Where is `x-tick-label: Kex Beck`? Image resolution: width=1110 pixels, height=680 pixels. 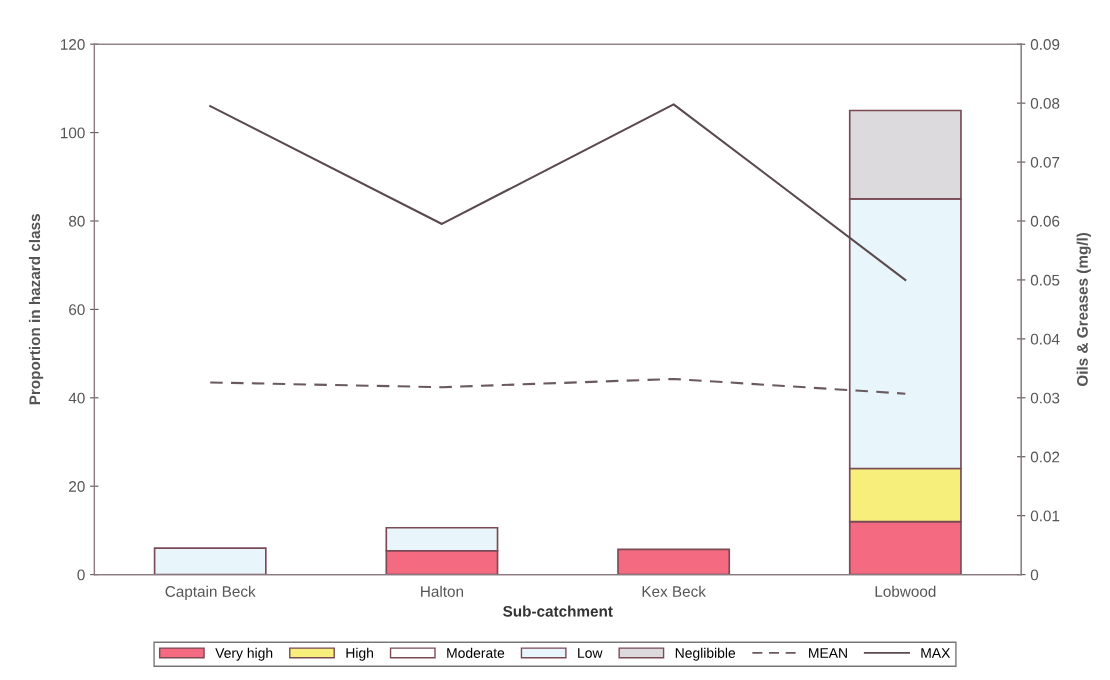 x-tick-label: Kex Beck is located at coordinates (674, 591).